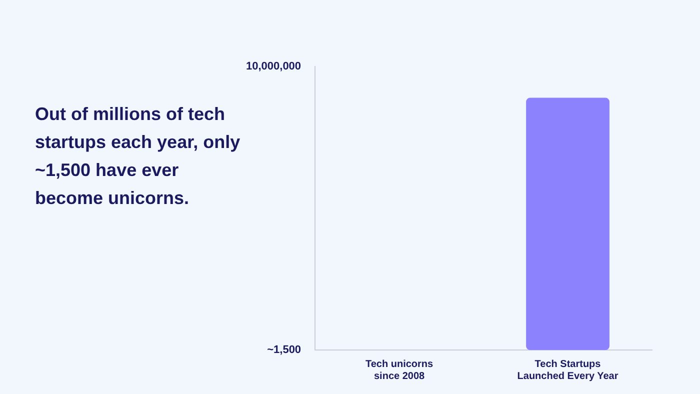 Image resolution: width=700 pixels, height=394 pixels. What do you see at coordinates (567, 370) in the screenshot?
I see `x-tick-label: Tech Startups Launched Every Year` at bounding box center [567, 370].